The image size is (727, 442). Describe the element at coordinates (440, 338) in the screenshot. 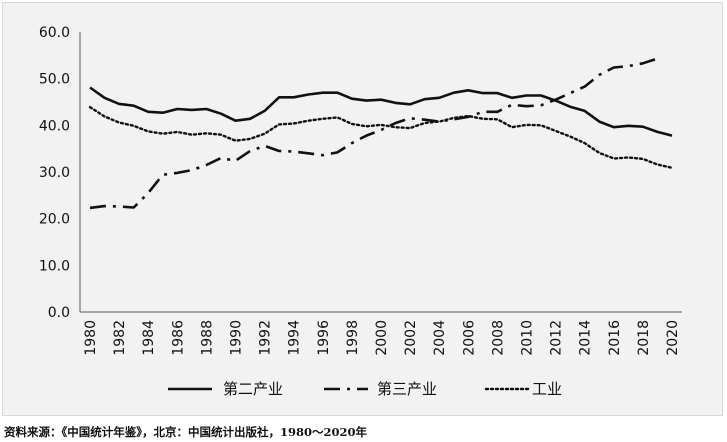

I see `x-tick-label: 2004` at that location.